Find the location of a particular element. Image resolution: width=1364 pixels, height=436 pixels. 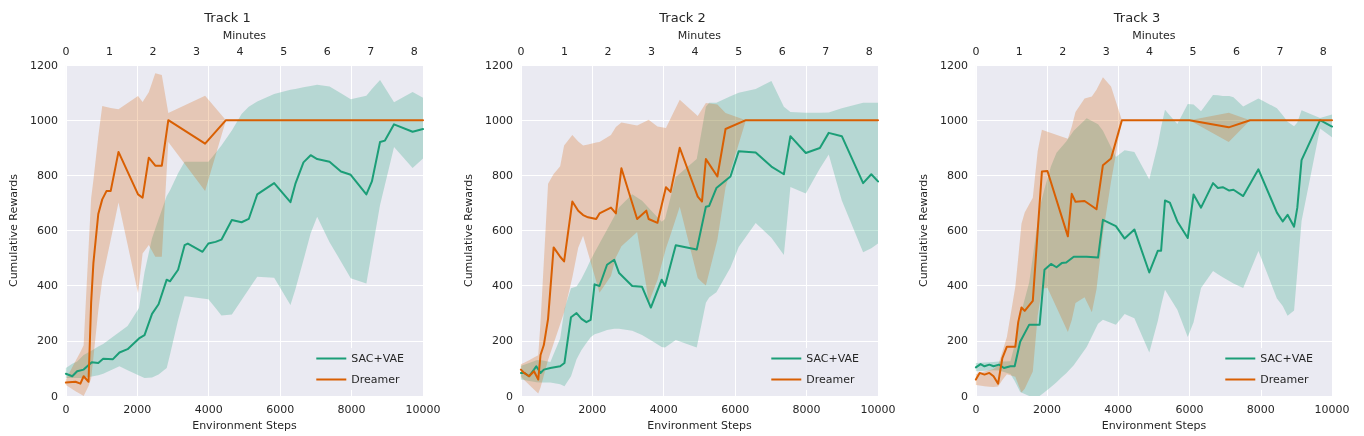

chart-title: Track 3 is located at coordinates (1136, 17).